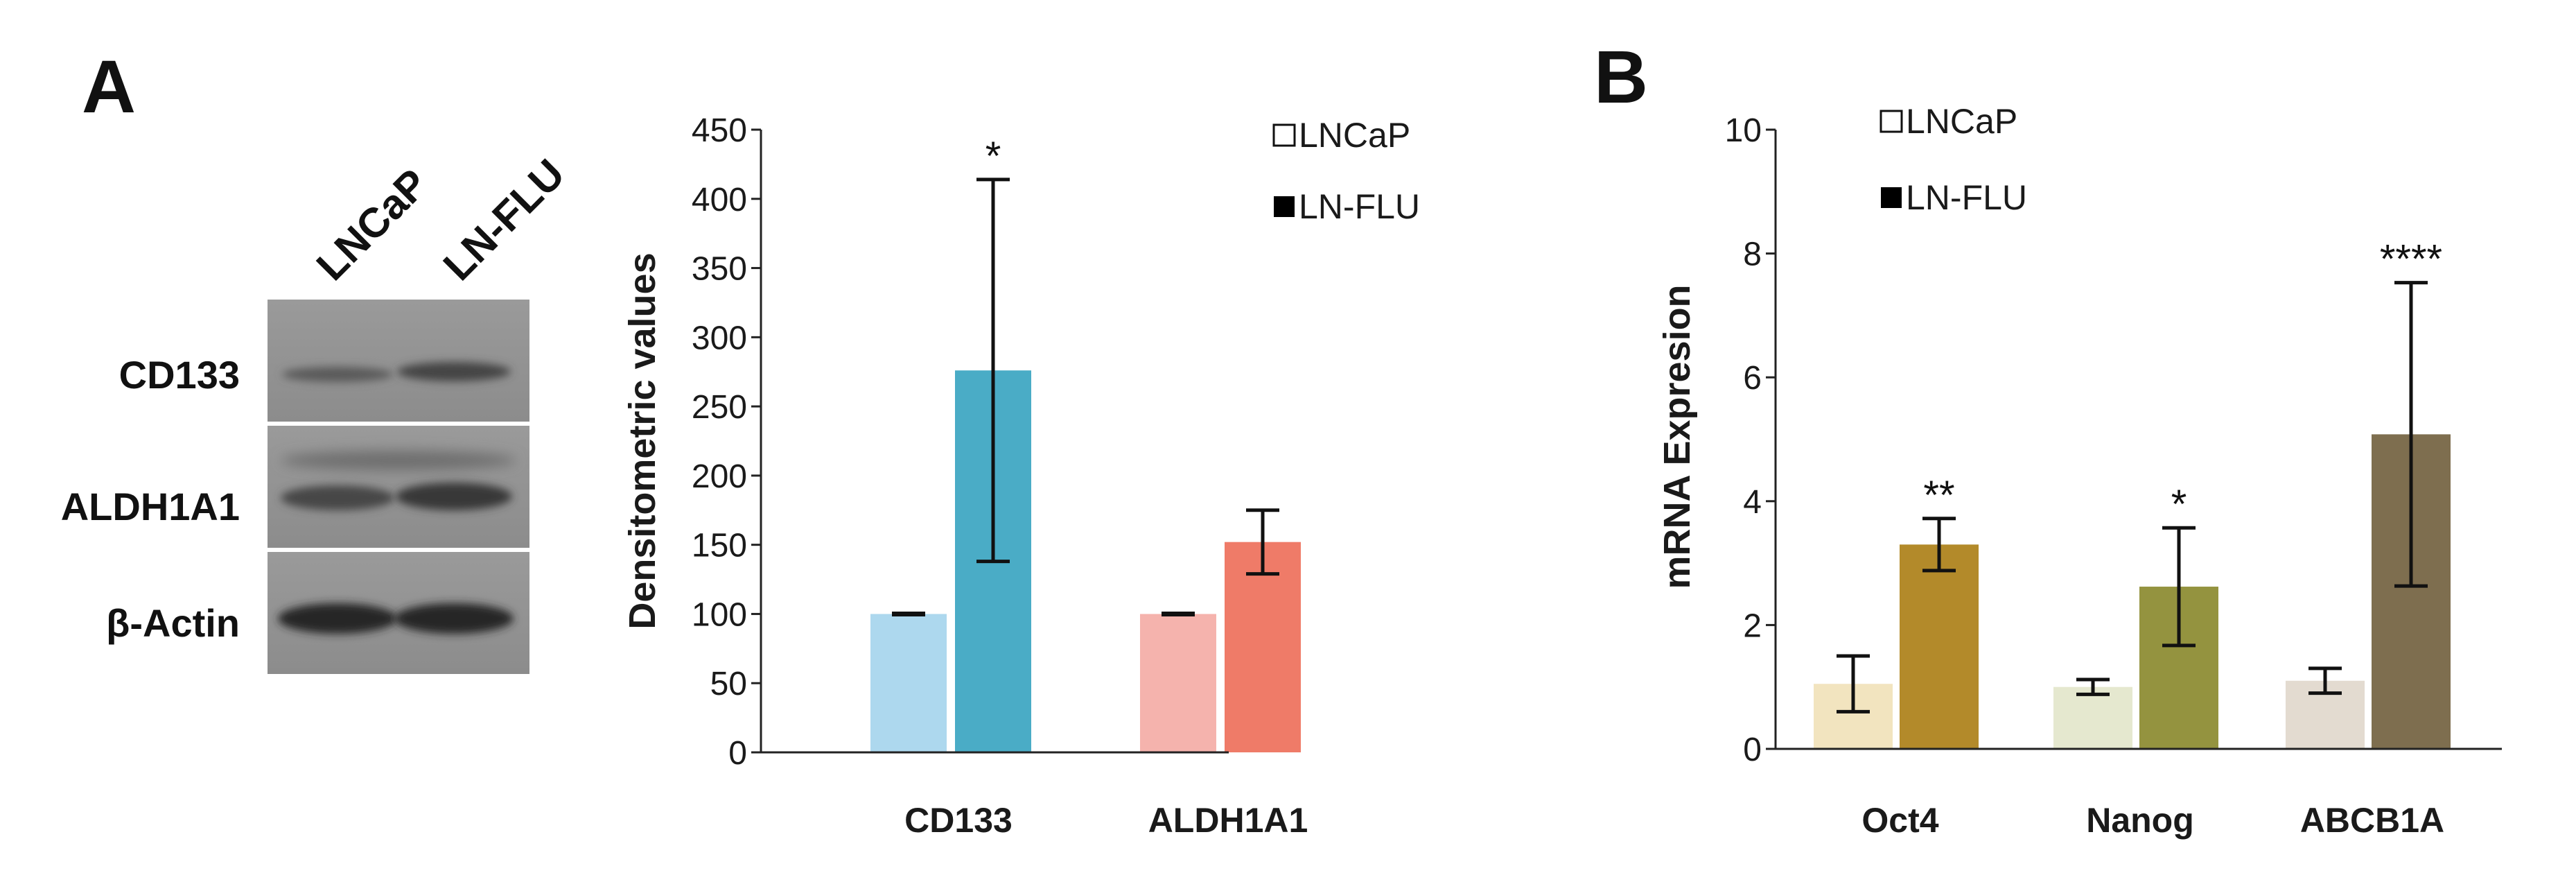 The image size is (2576, 873). I want to click on chart-b-significance-abcb1a: ****, so click(2411, 259).